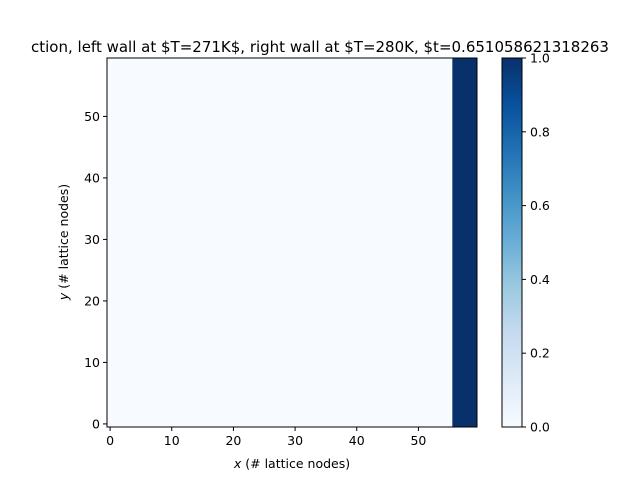 This screenshot has height=480, width=640. I want to click on colorbar-tick-label: 0.2, so click(540, 353).